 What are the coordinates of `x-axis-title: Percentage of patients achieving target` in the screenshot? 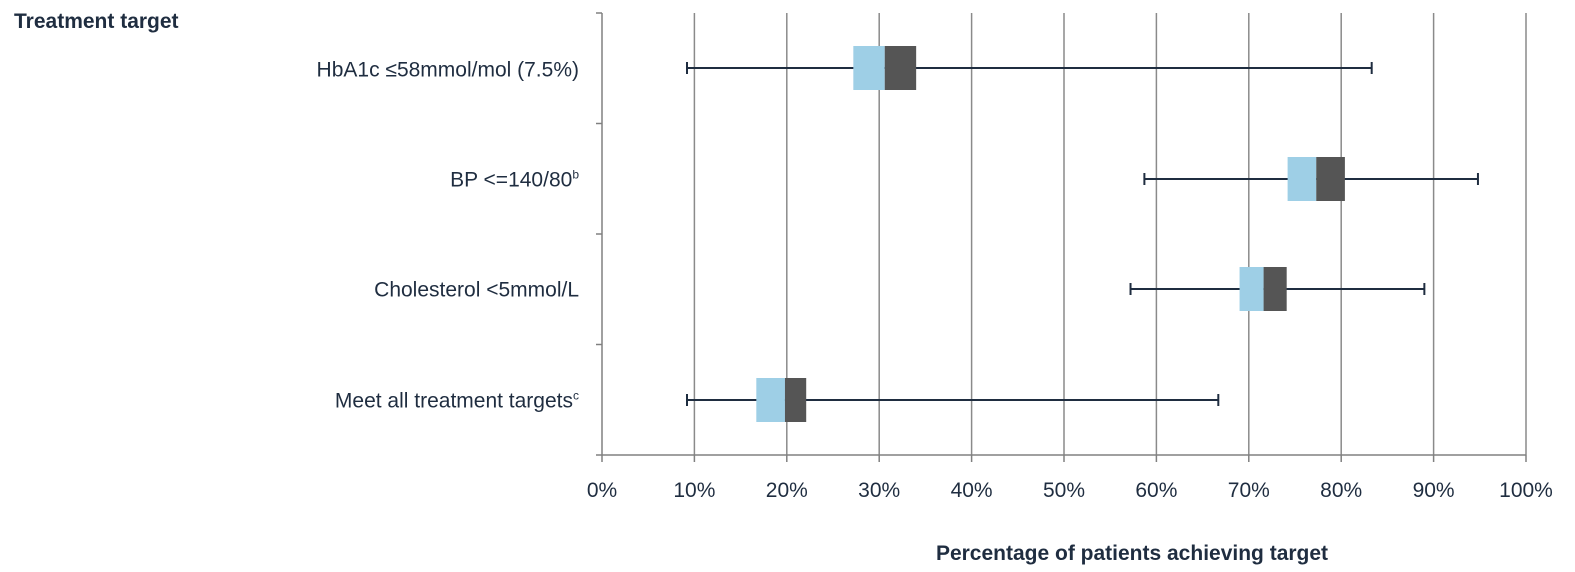 It's located at (1132, 553).